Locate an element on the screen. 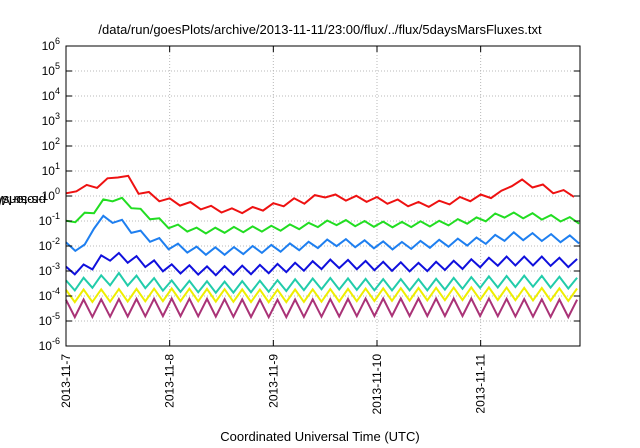  y-tick-label: 10⁵ is located at coordinates (51, 69).